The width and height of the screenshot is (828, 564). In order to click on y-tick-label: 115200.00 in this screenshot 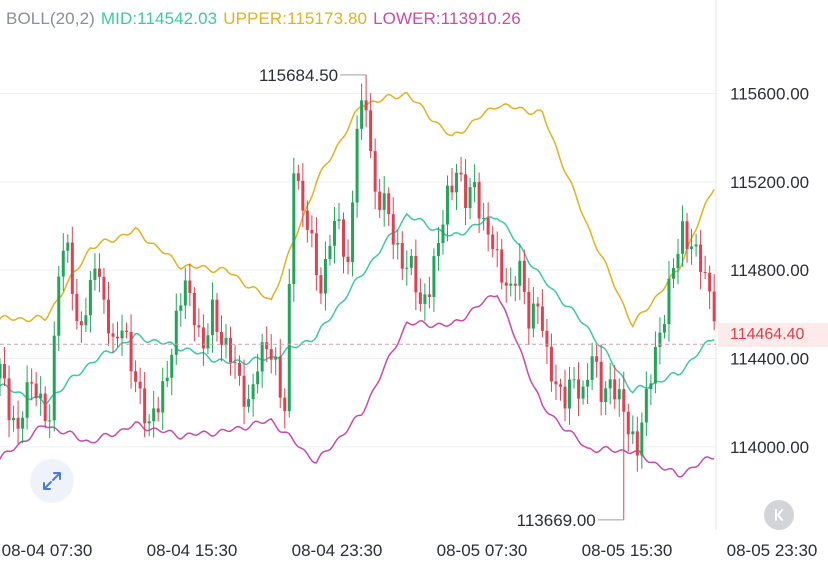, I will do `click(769, 182)`.